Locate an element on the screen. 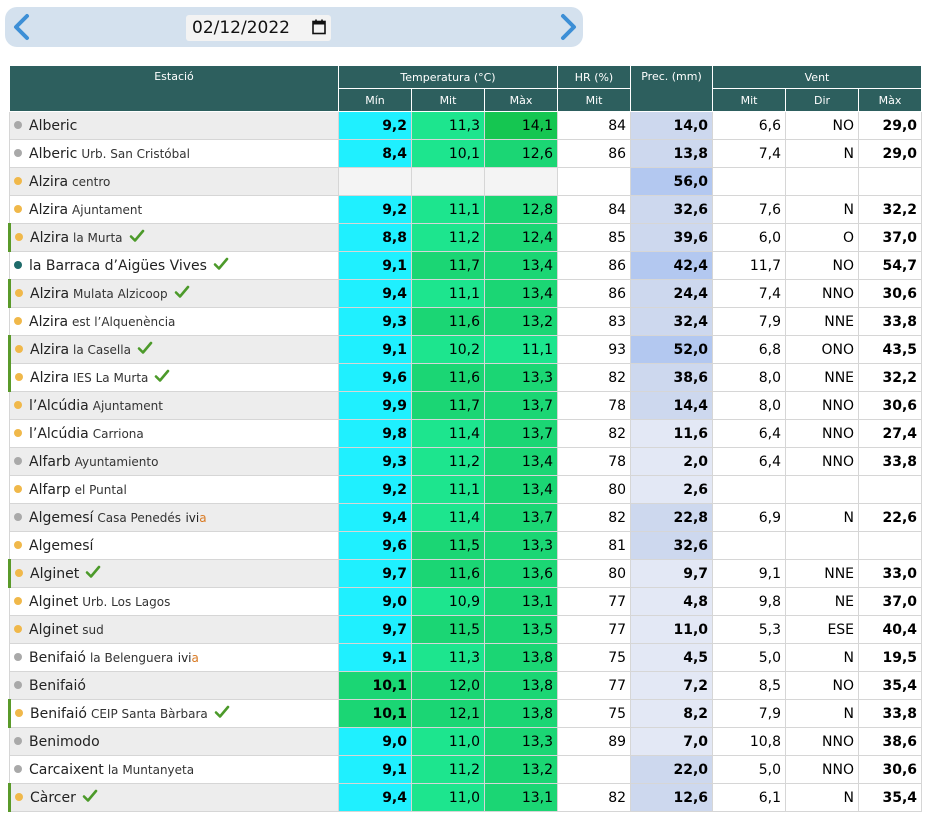 The height and width of the screenshot is (815, 926). station-cell: Alzira IES La Murta is located at coordinates (173, 377).